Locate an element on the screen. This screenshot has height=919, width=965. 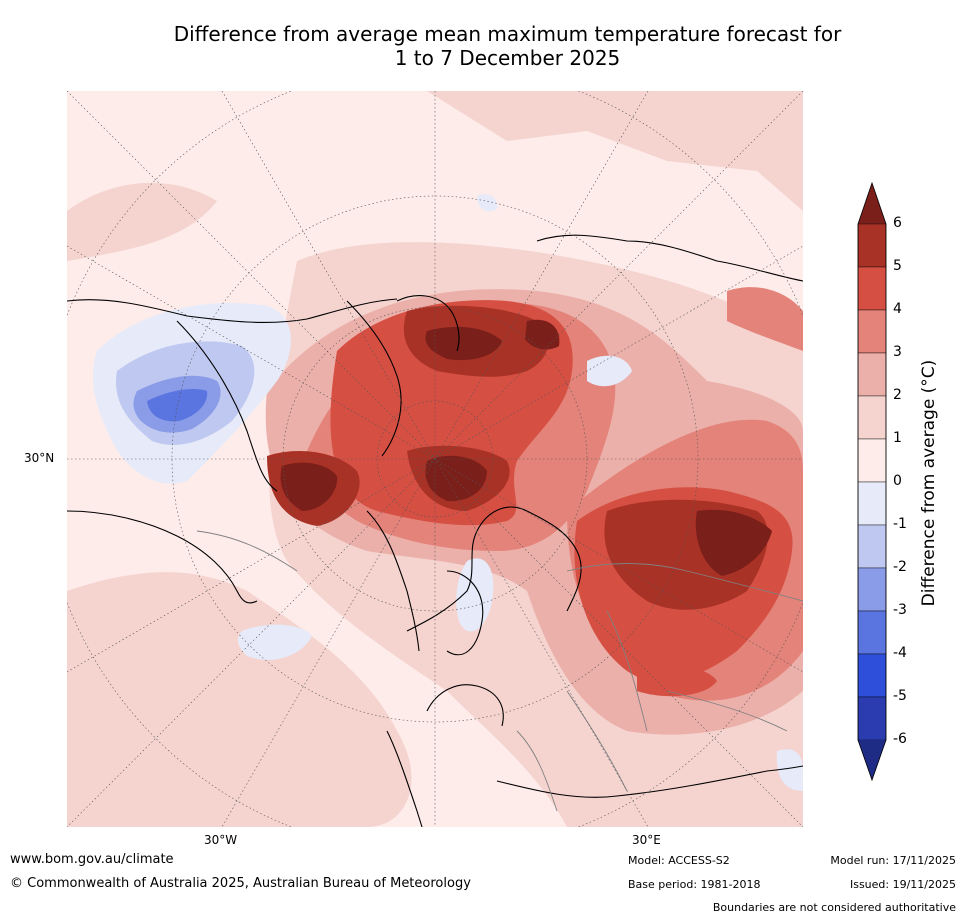
colorbar-title: Difference from average (°C) is located at coordinates (929, 483).